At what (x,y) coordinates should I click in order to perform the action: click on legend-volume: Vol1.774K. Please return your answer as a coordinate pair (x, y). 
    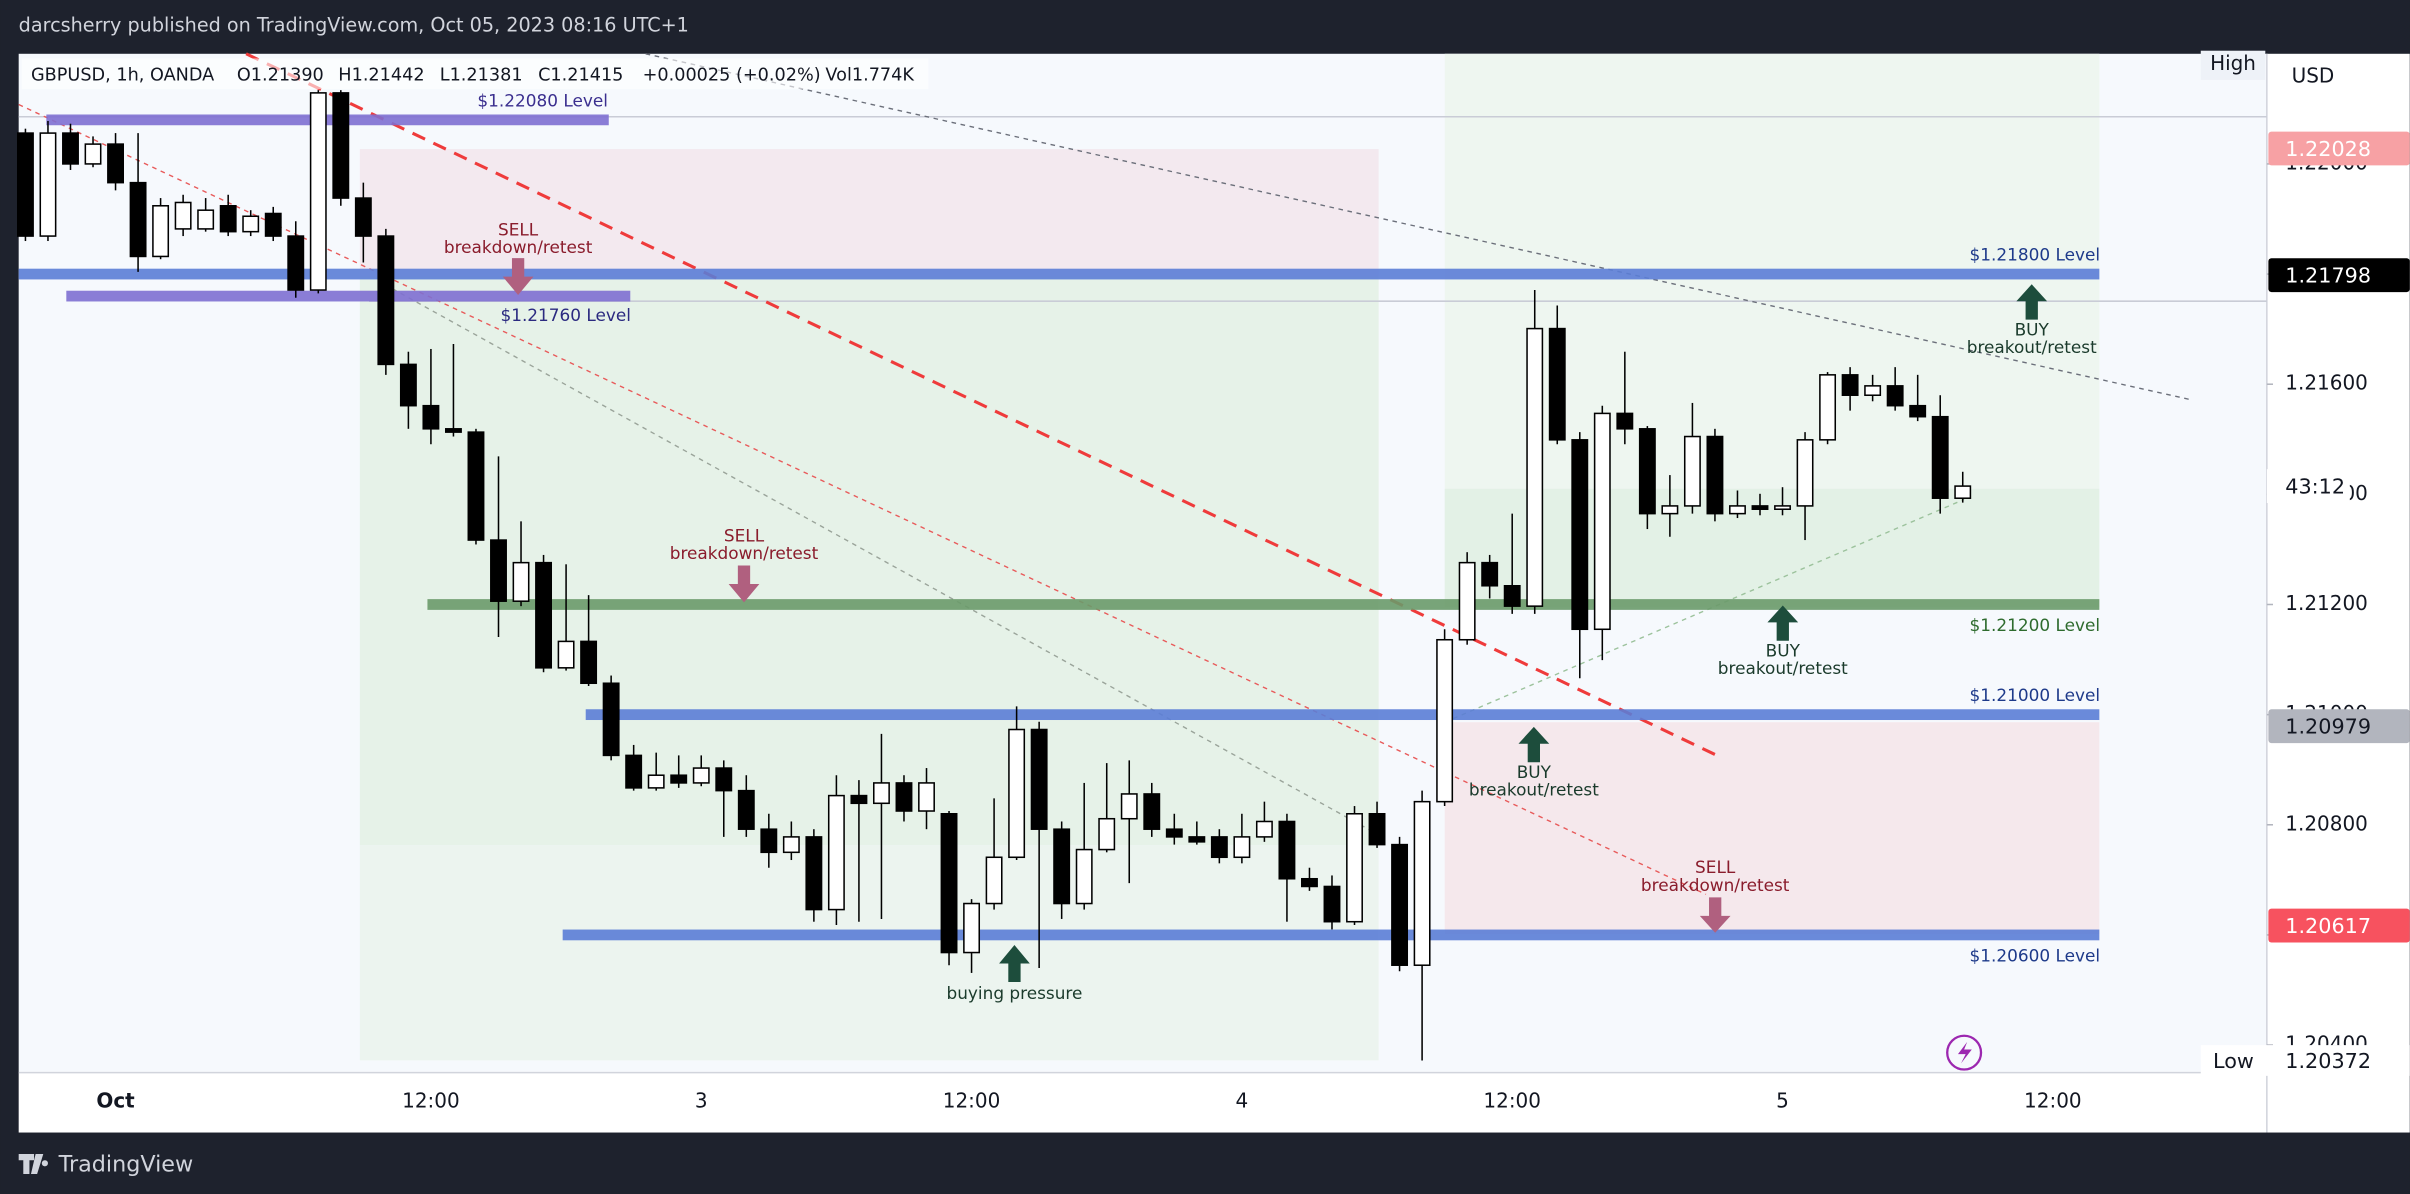
    Looking at the image, I should click on (869, 75).